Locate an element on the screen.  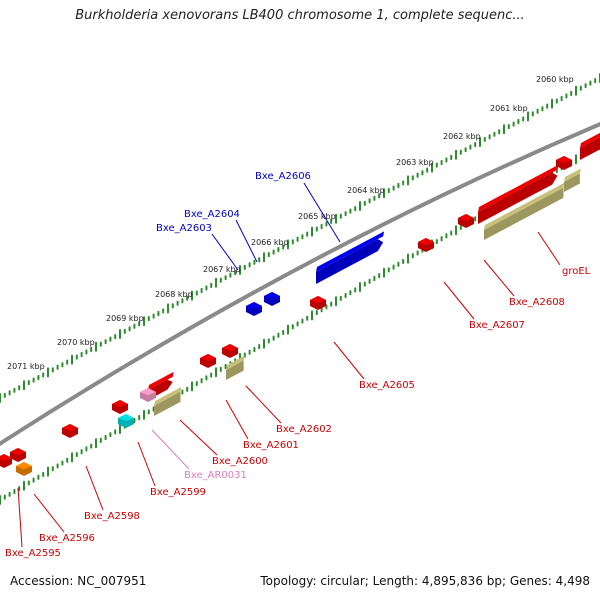
gene-label: Bxe_A2599 is located at coordinates (178, 492).